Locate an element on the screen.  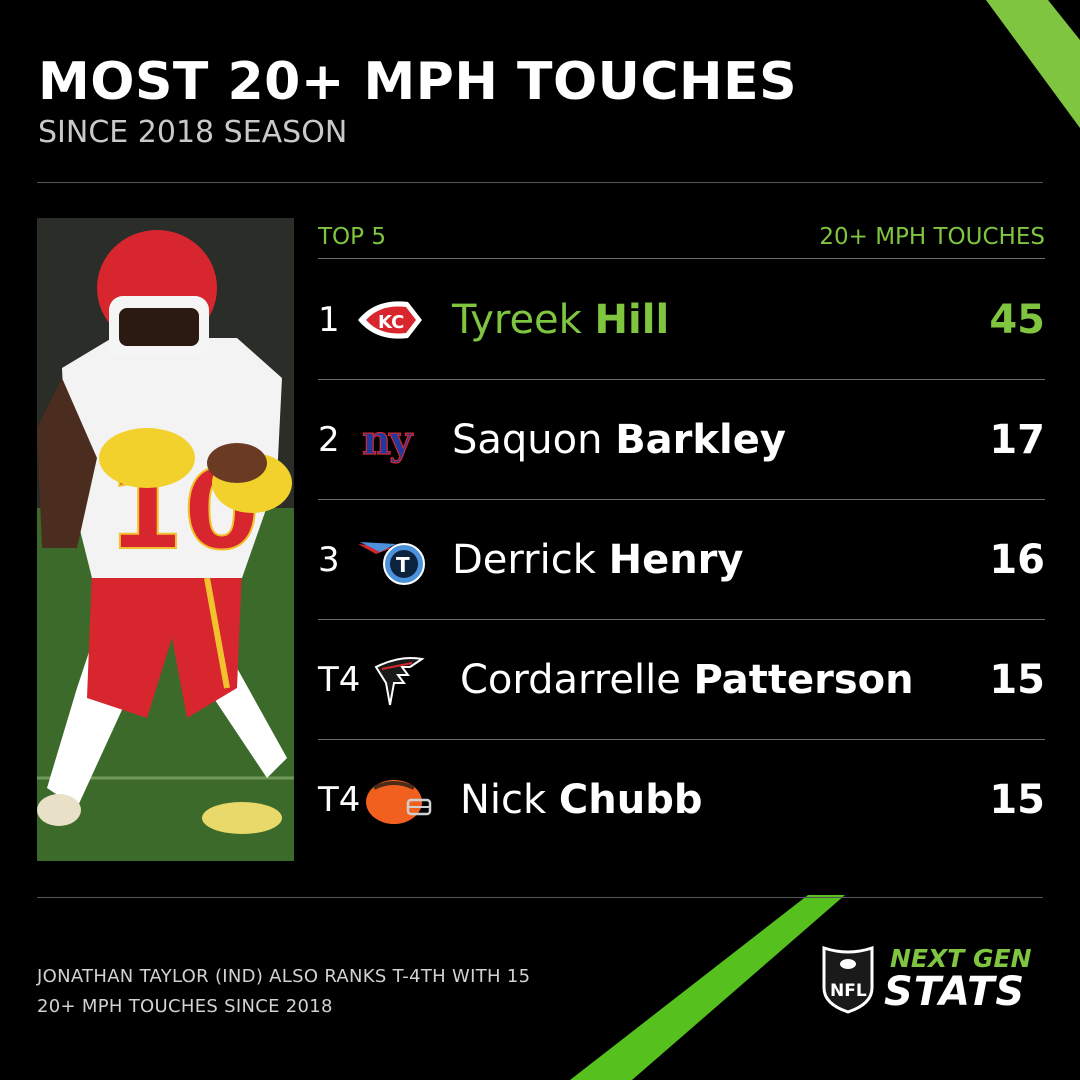
table-row: 3 T Derrick Henry 16 is located at coordinates (681, 560).